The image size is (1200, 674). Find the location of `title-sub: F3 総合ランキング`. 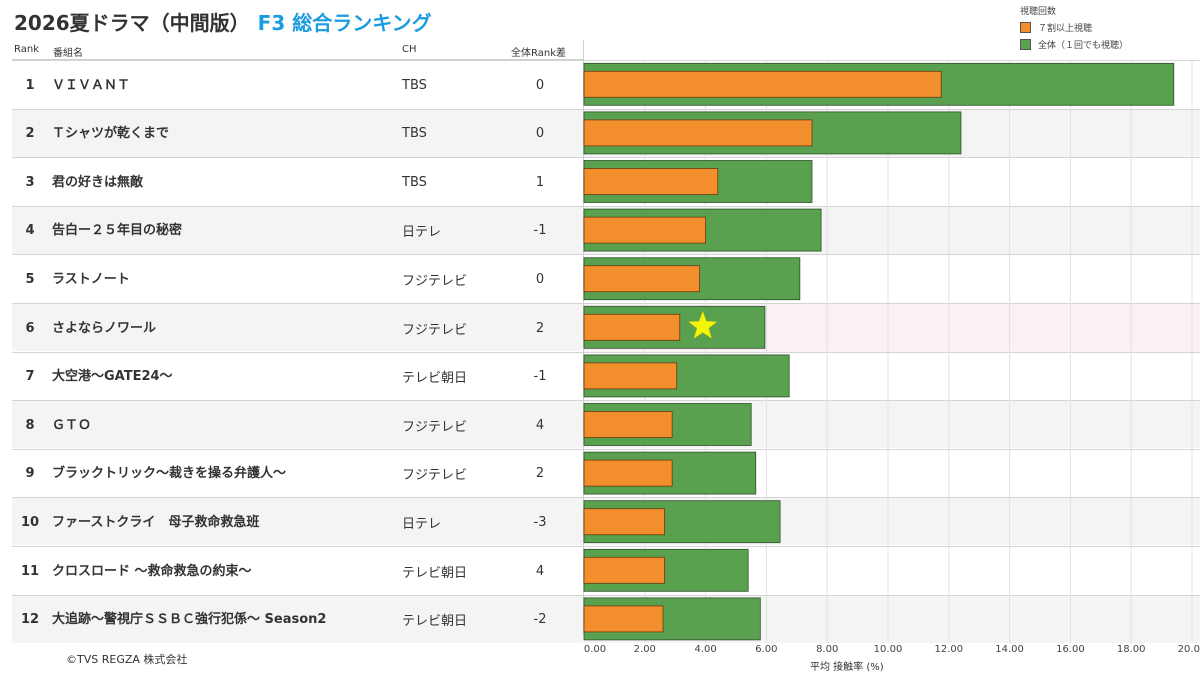

title-sub: F3 総合ランキング is located at coordinates (344, 23).